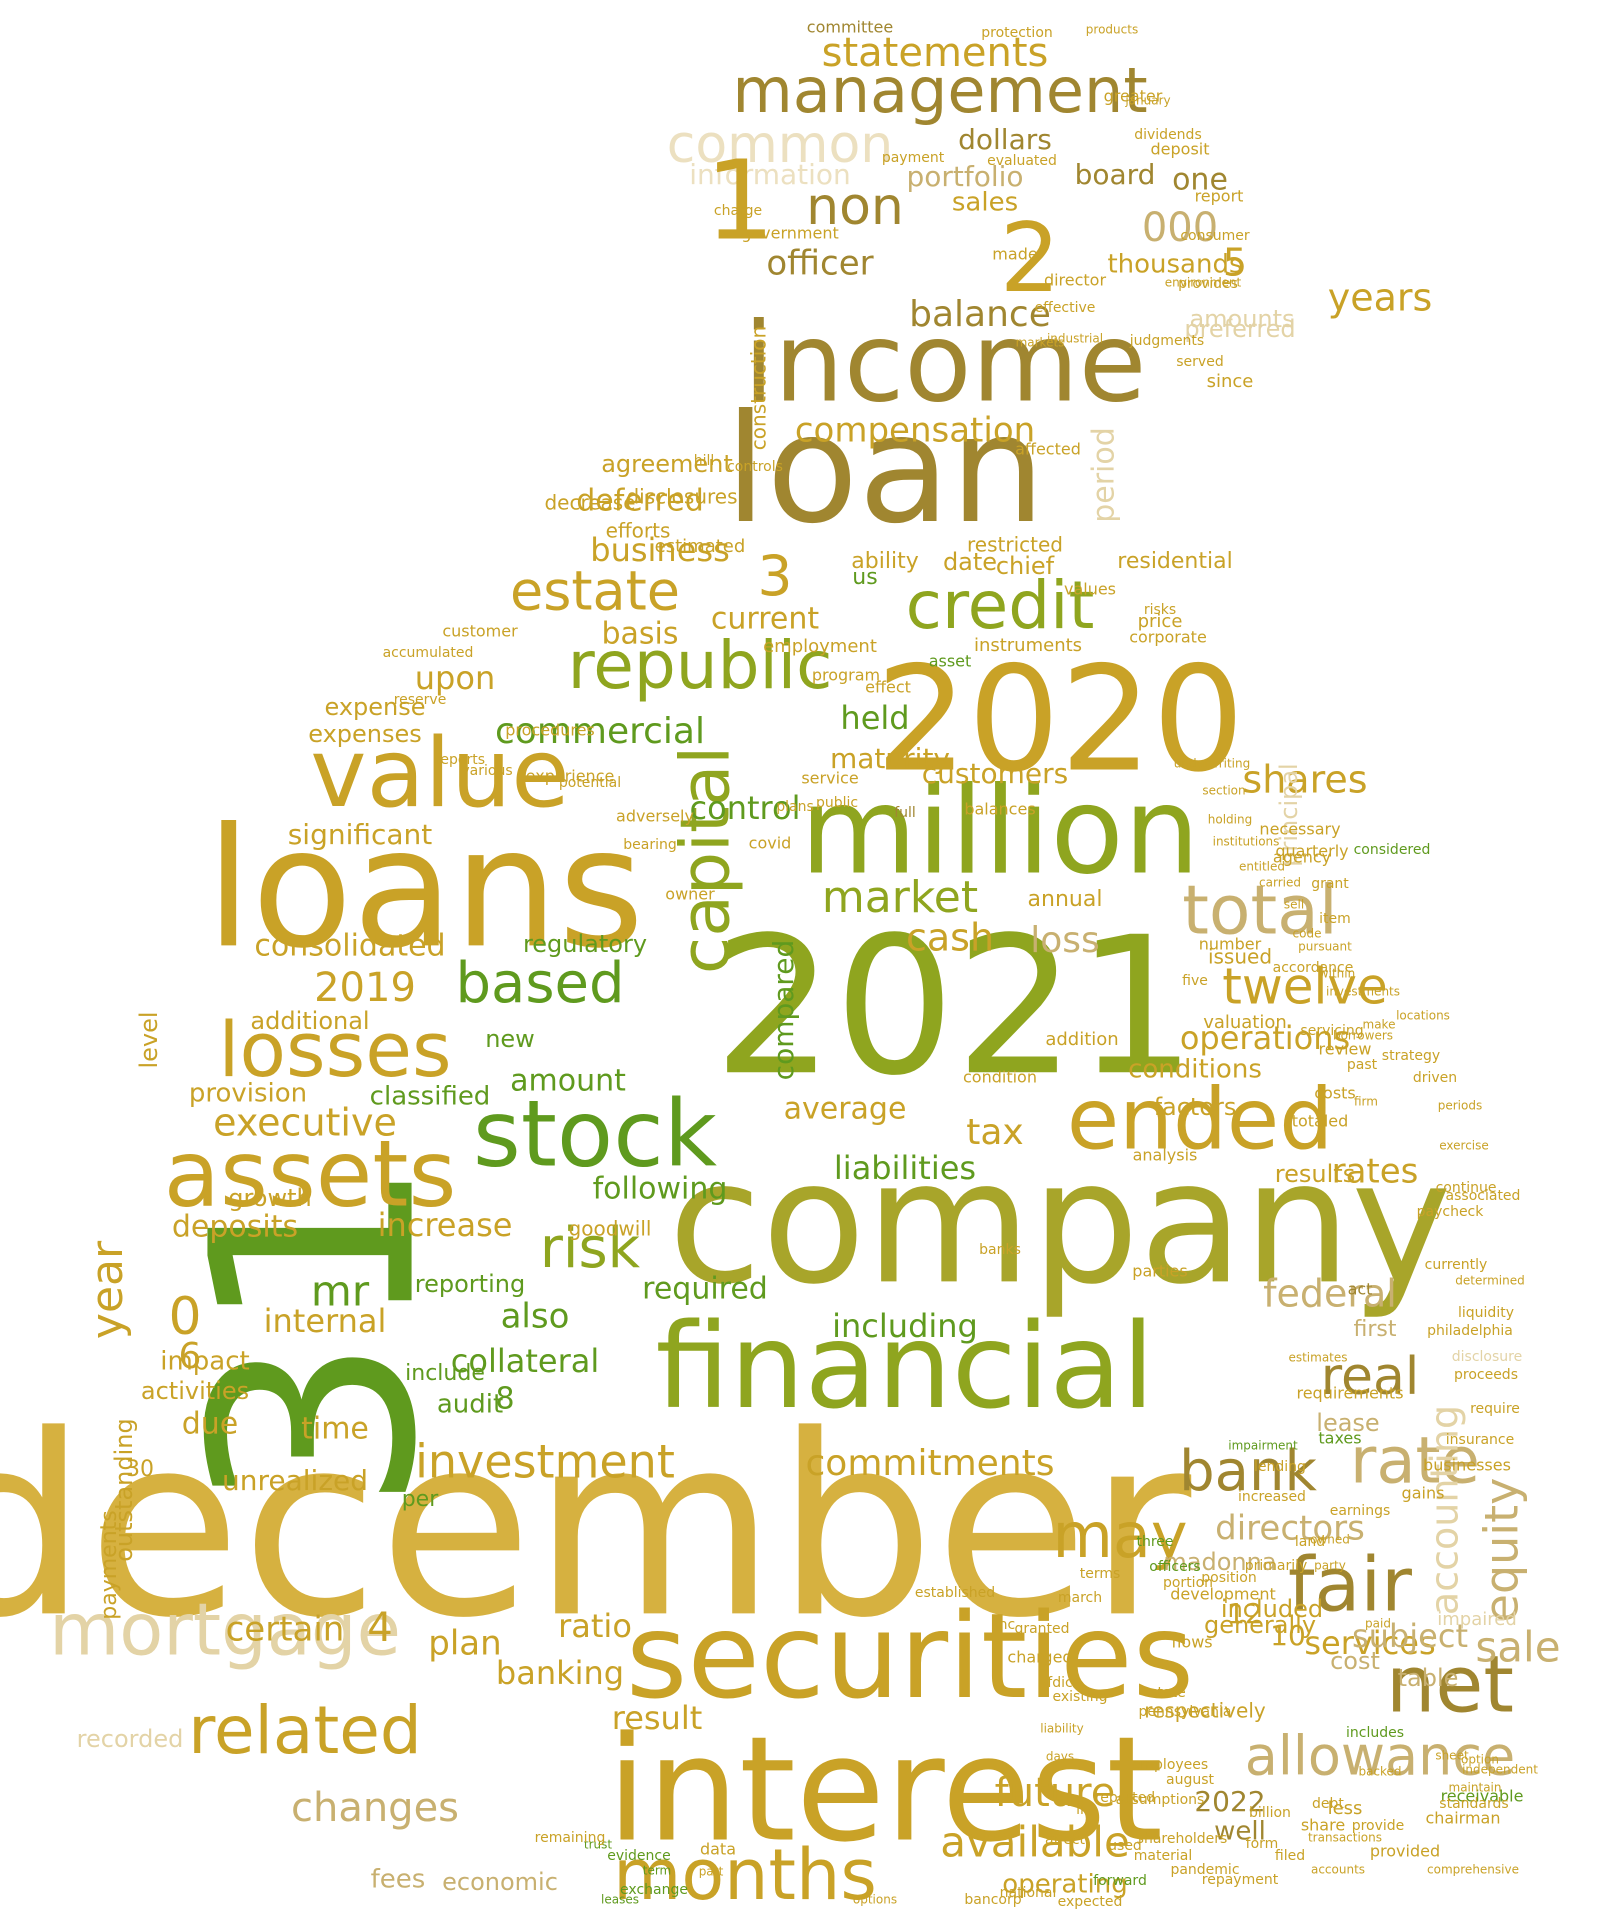  I want to click on cloud-word: executive, so click(305, 1123).